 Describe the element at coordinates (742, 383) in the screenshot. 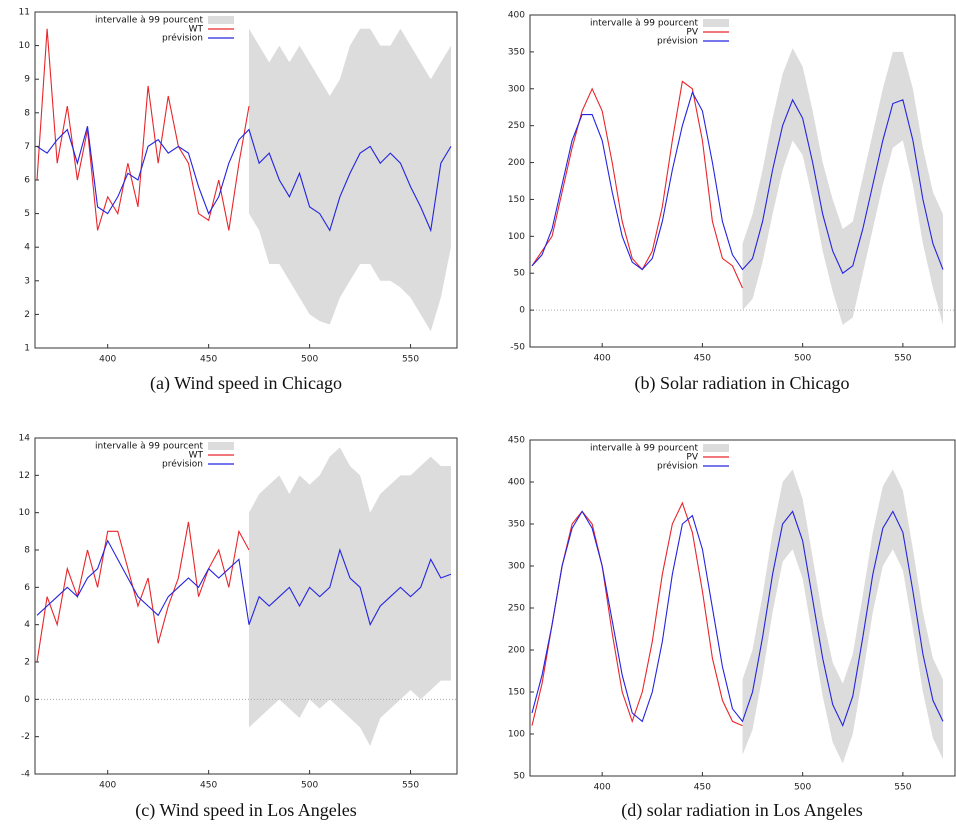

I see `caption: (b) Solar radiation in Chicago` at that location.